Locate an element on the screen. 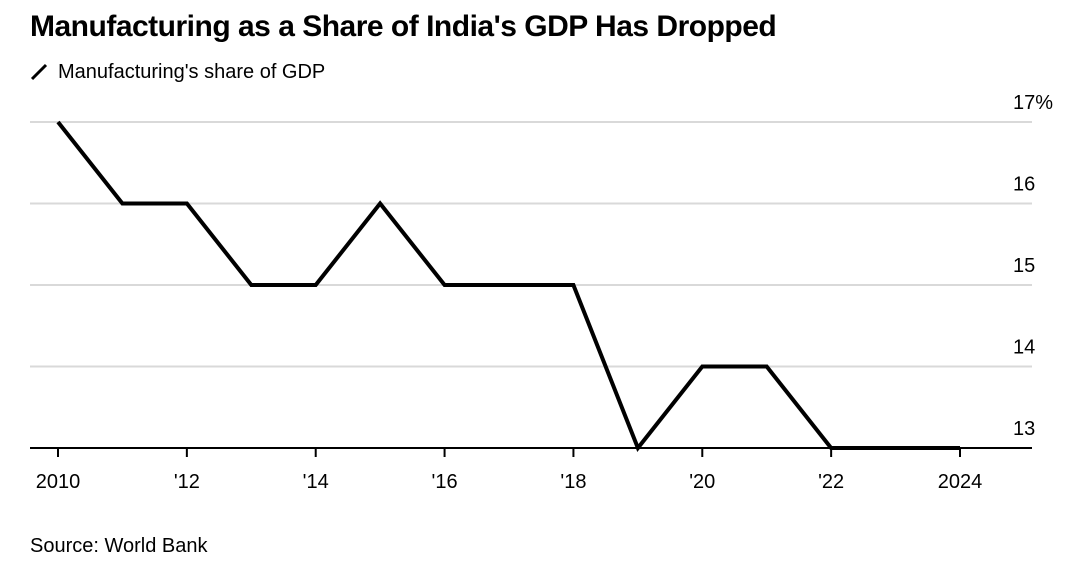 This screenshot has width=1080, height=585. source-note: Source: World Bank is located at coordinates (119, 546).